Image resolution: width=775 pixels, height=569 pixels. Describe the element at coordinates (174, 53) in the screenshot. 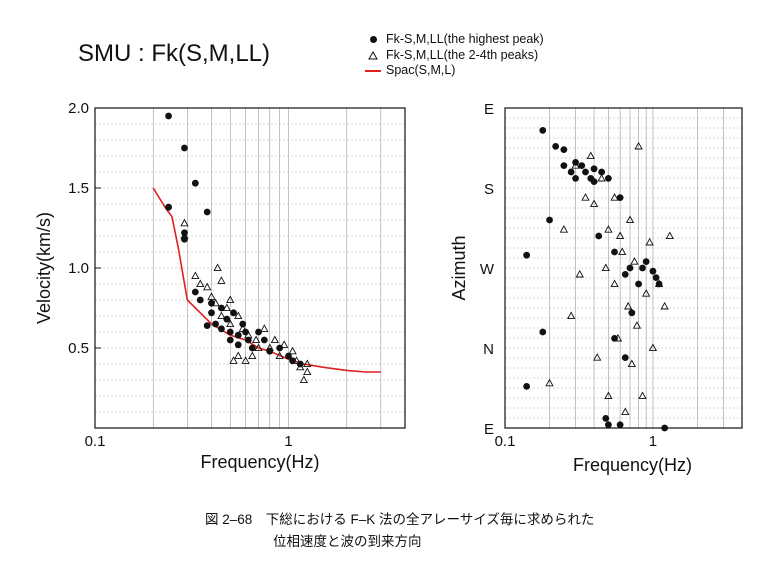

I see `chart-title: SMU : Fk(S,M,LL)` at that location.